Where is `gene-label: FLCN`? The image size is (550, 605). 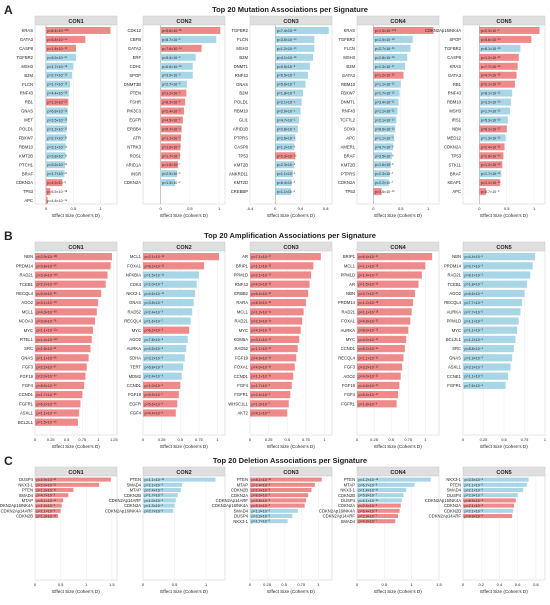 gene-label: FLCN is located at coordinates (27, 84).